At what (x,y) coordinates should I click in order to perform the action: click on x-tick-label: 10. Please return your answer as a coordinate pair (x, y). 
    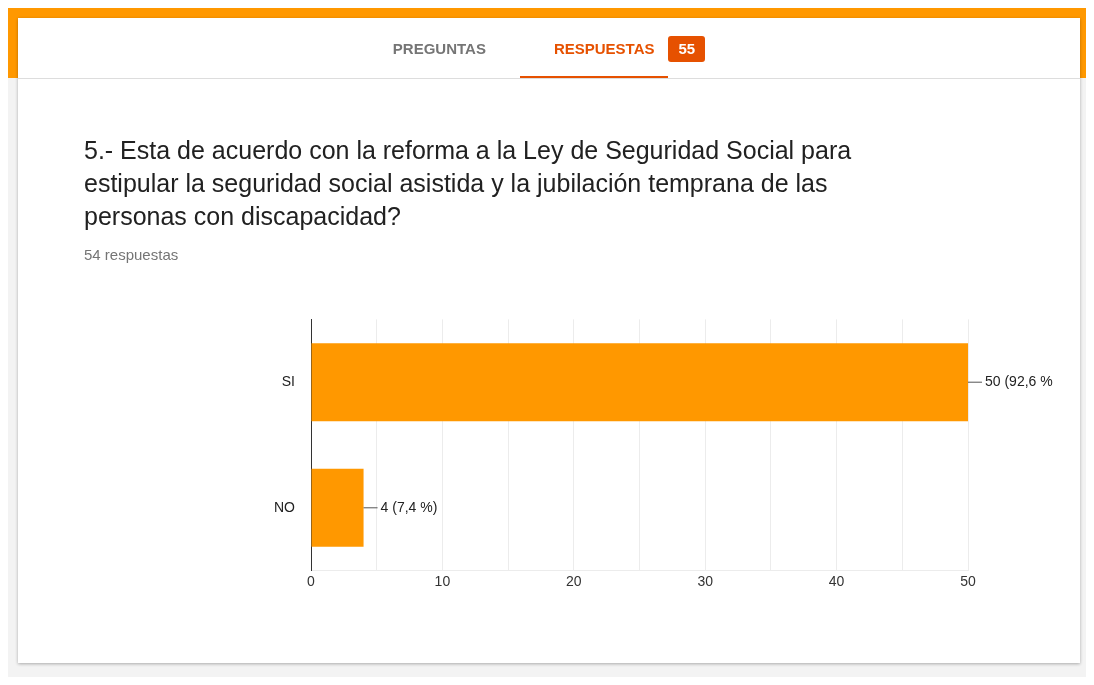
    Looking at the image, I should click on (442, 580).